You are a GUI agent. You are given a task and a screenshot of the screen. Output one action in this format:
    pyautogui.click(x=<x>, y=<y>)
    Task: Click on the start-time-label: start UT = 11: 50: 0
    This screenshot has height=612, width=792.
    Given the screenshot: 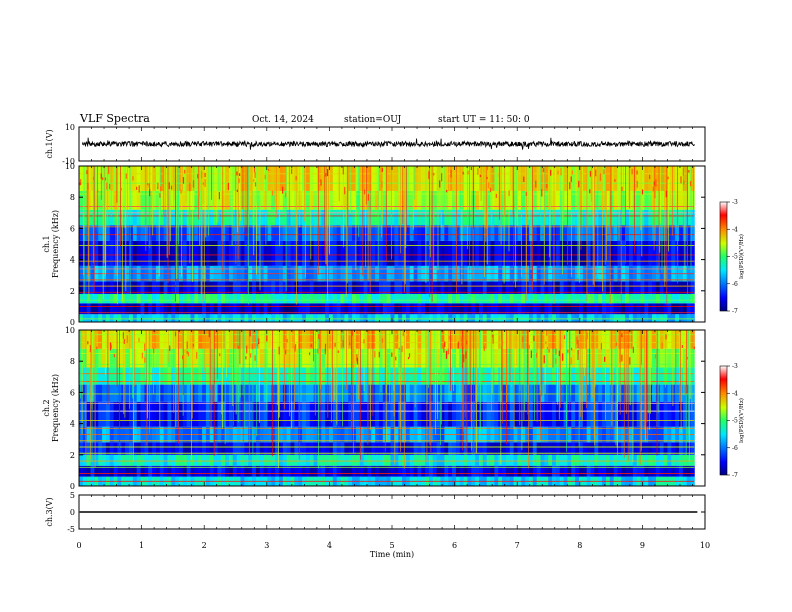 What is the action you would take?
    pyautogui.click(x=484, y=120)
    